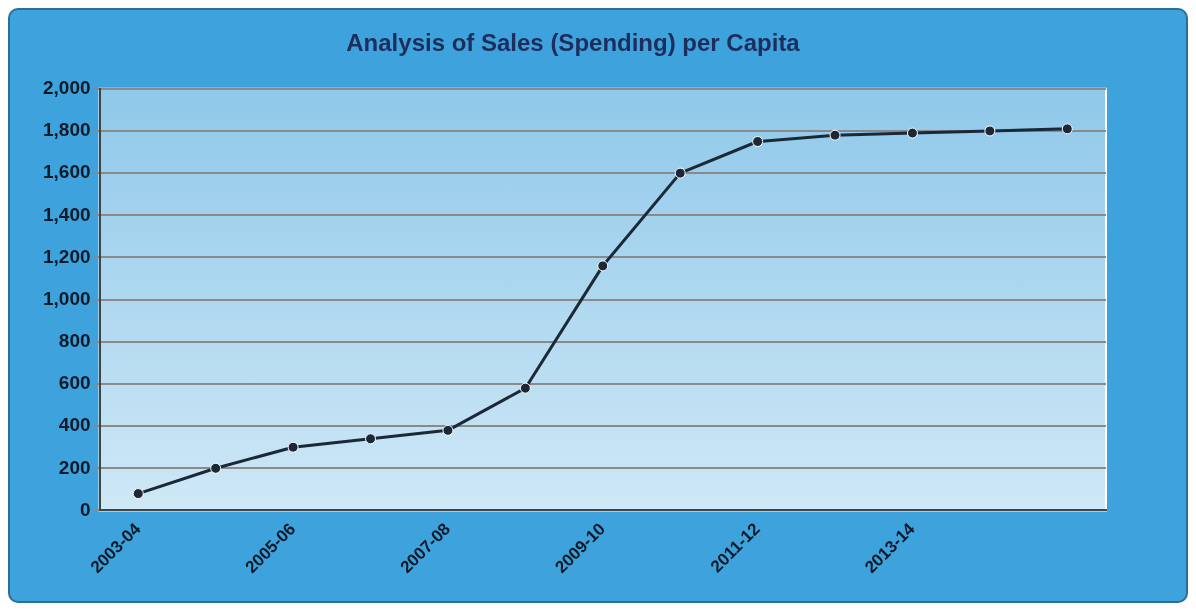 The image size is (1196, 611). I want to click on y-tick-label: 2,000, so click(67, 88).